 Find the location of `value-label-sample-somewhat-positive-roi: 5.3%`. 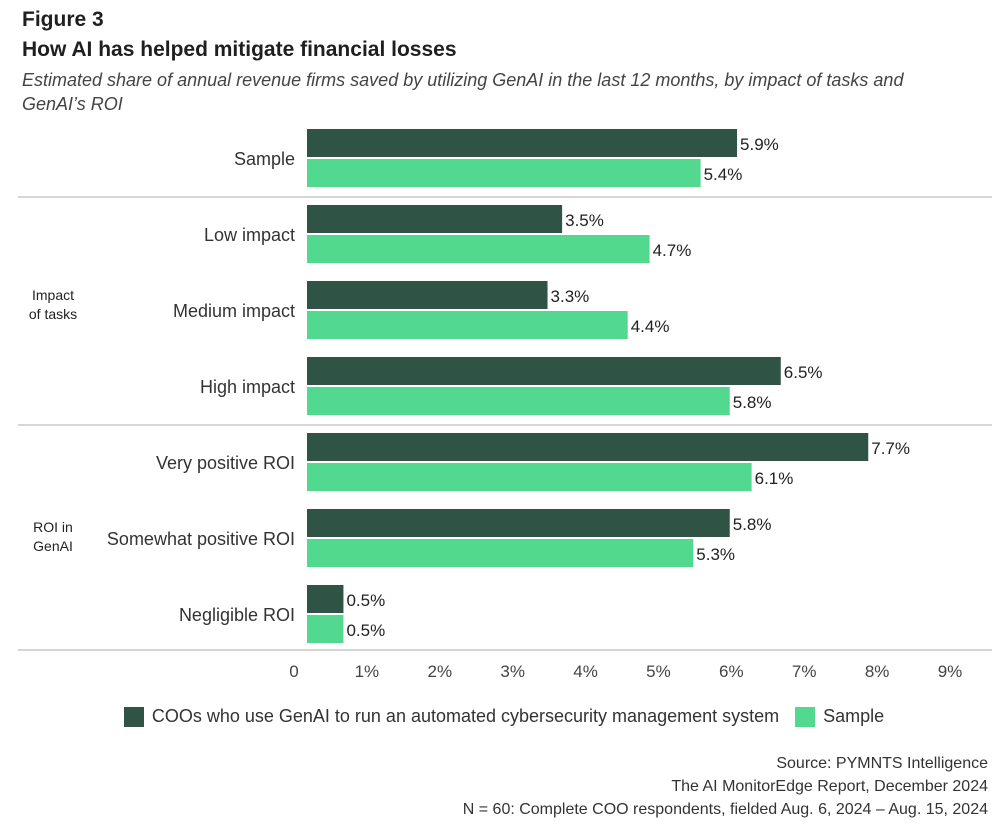

value-label-sample-somewhat-positive-roi: 5.3% is located at coordinates (715, 554).